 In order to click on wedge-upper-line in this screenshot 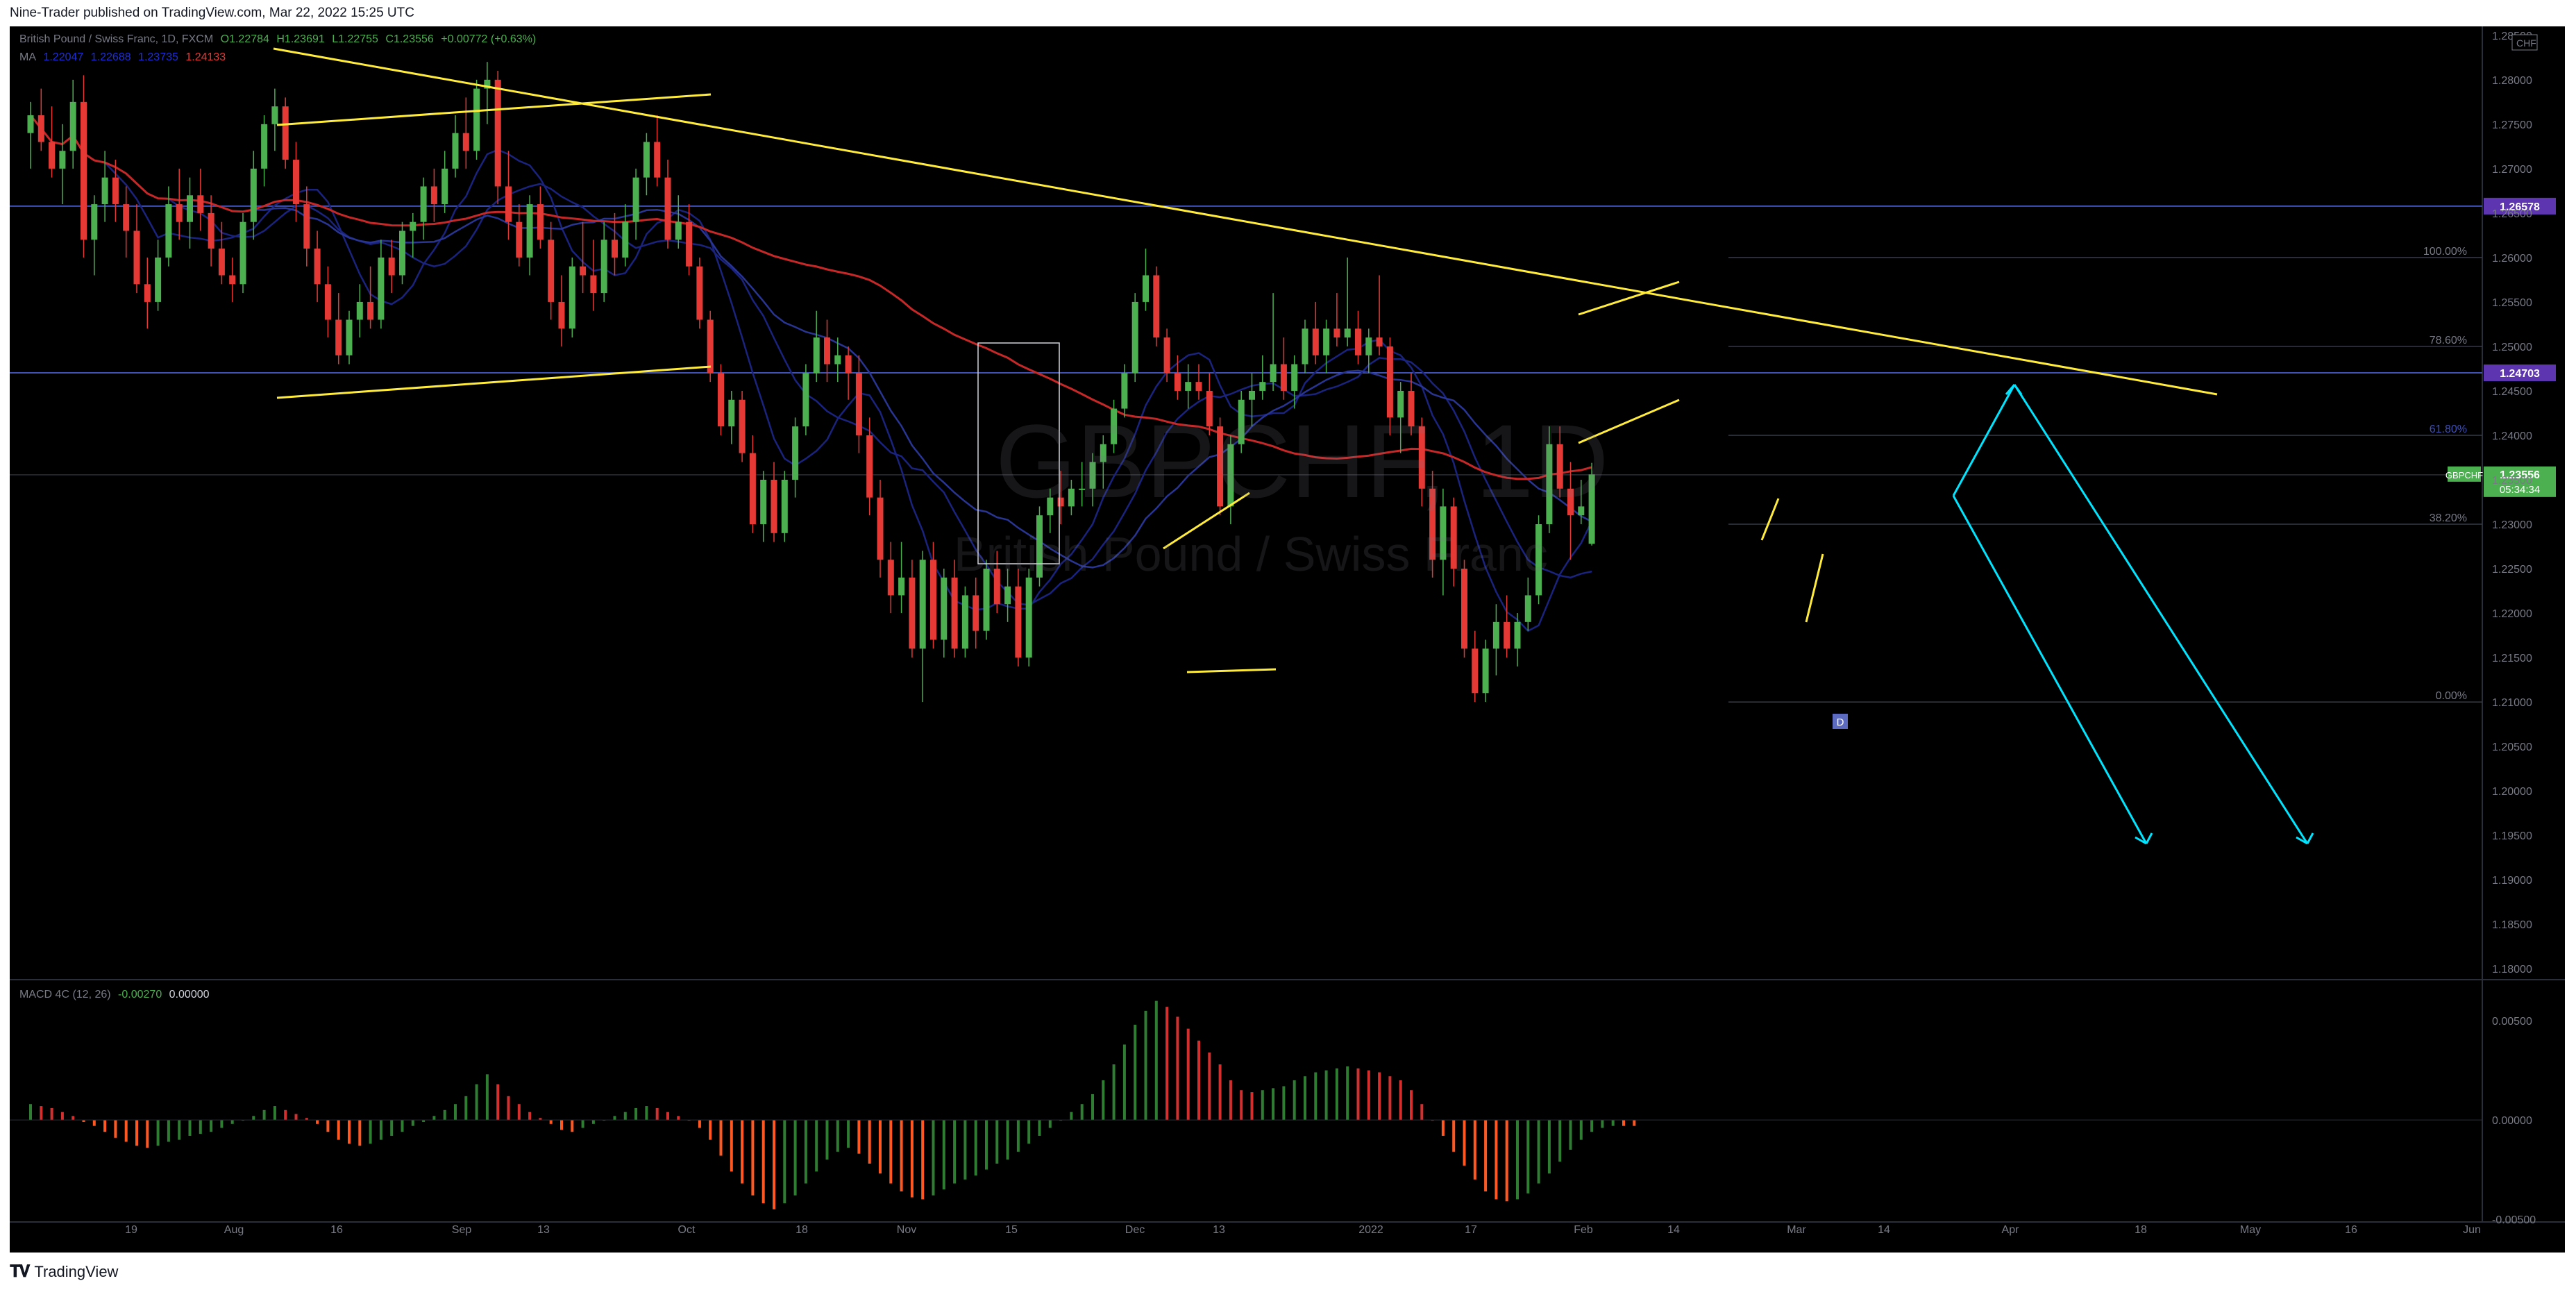, I will do `click(1206, 521)`.